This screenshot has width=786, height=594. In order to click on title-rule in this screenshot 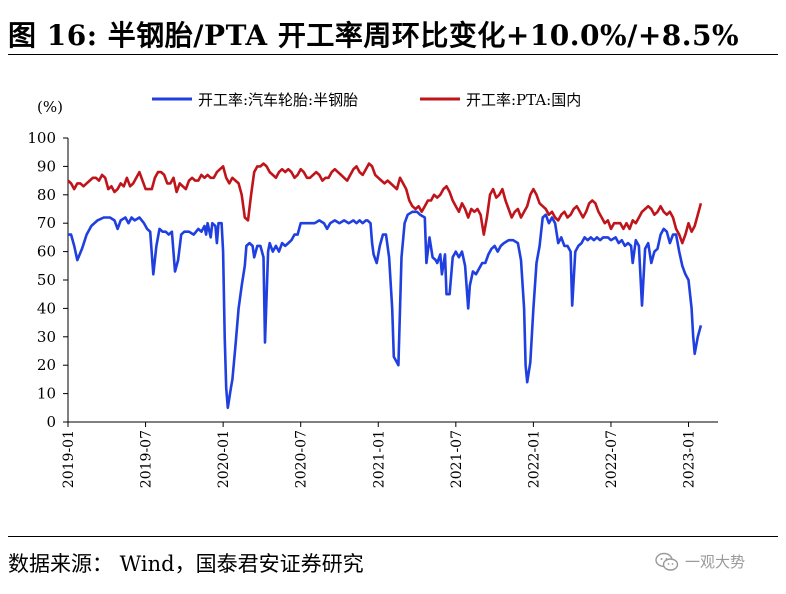, I will do `click(393, 54)`.